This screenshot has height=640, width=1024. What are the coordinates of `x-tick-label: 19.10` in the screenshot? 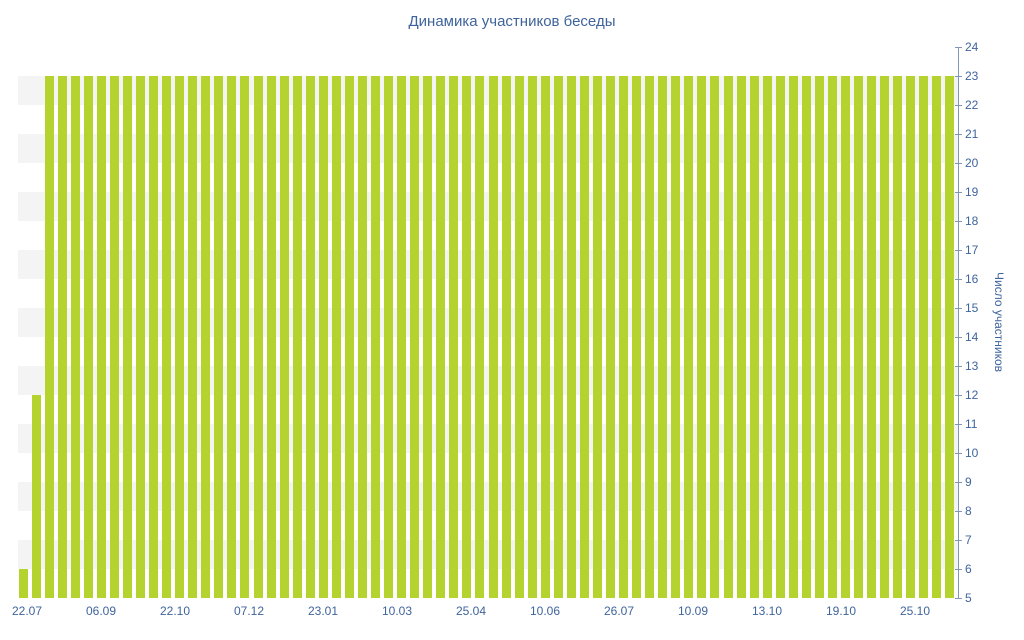 It's located at (841, 611).